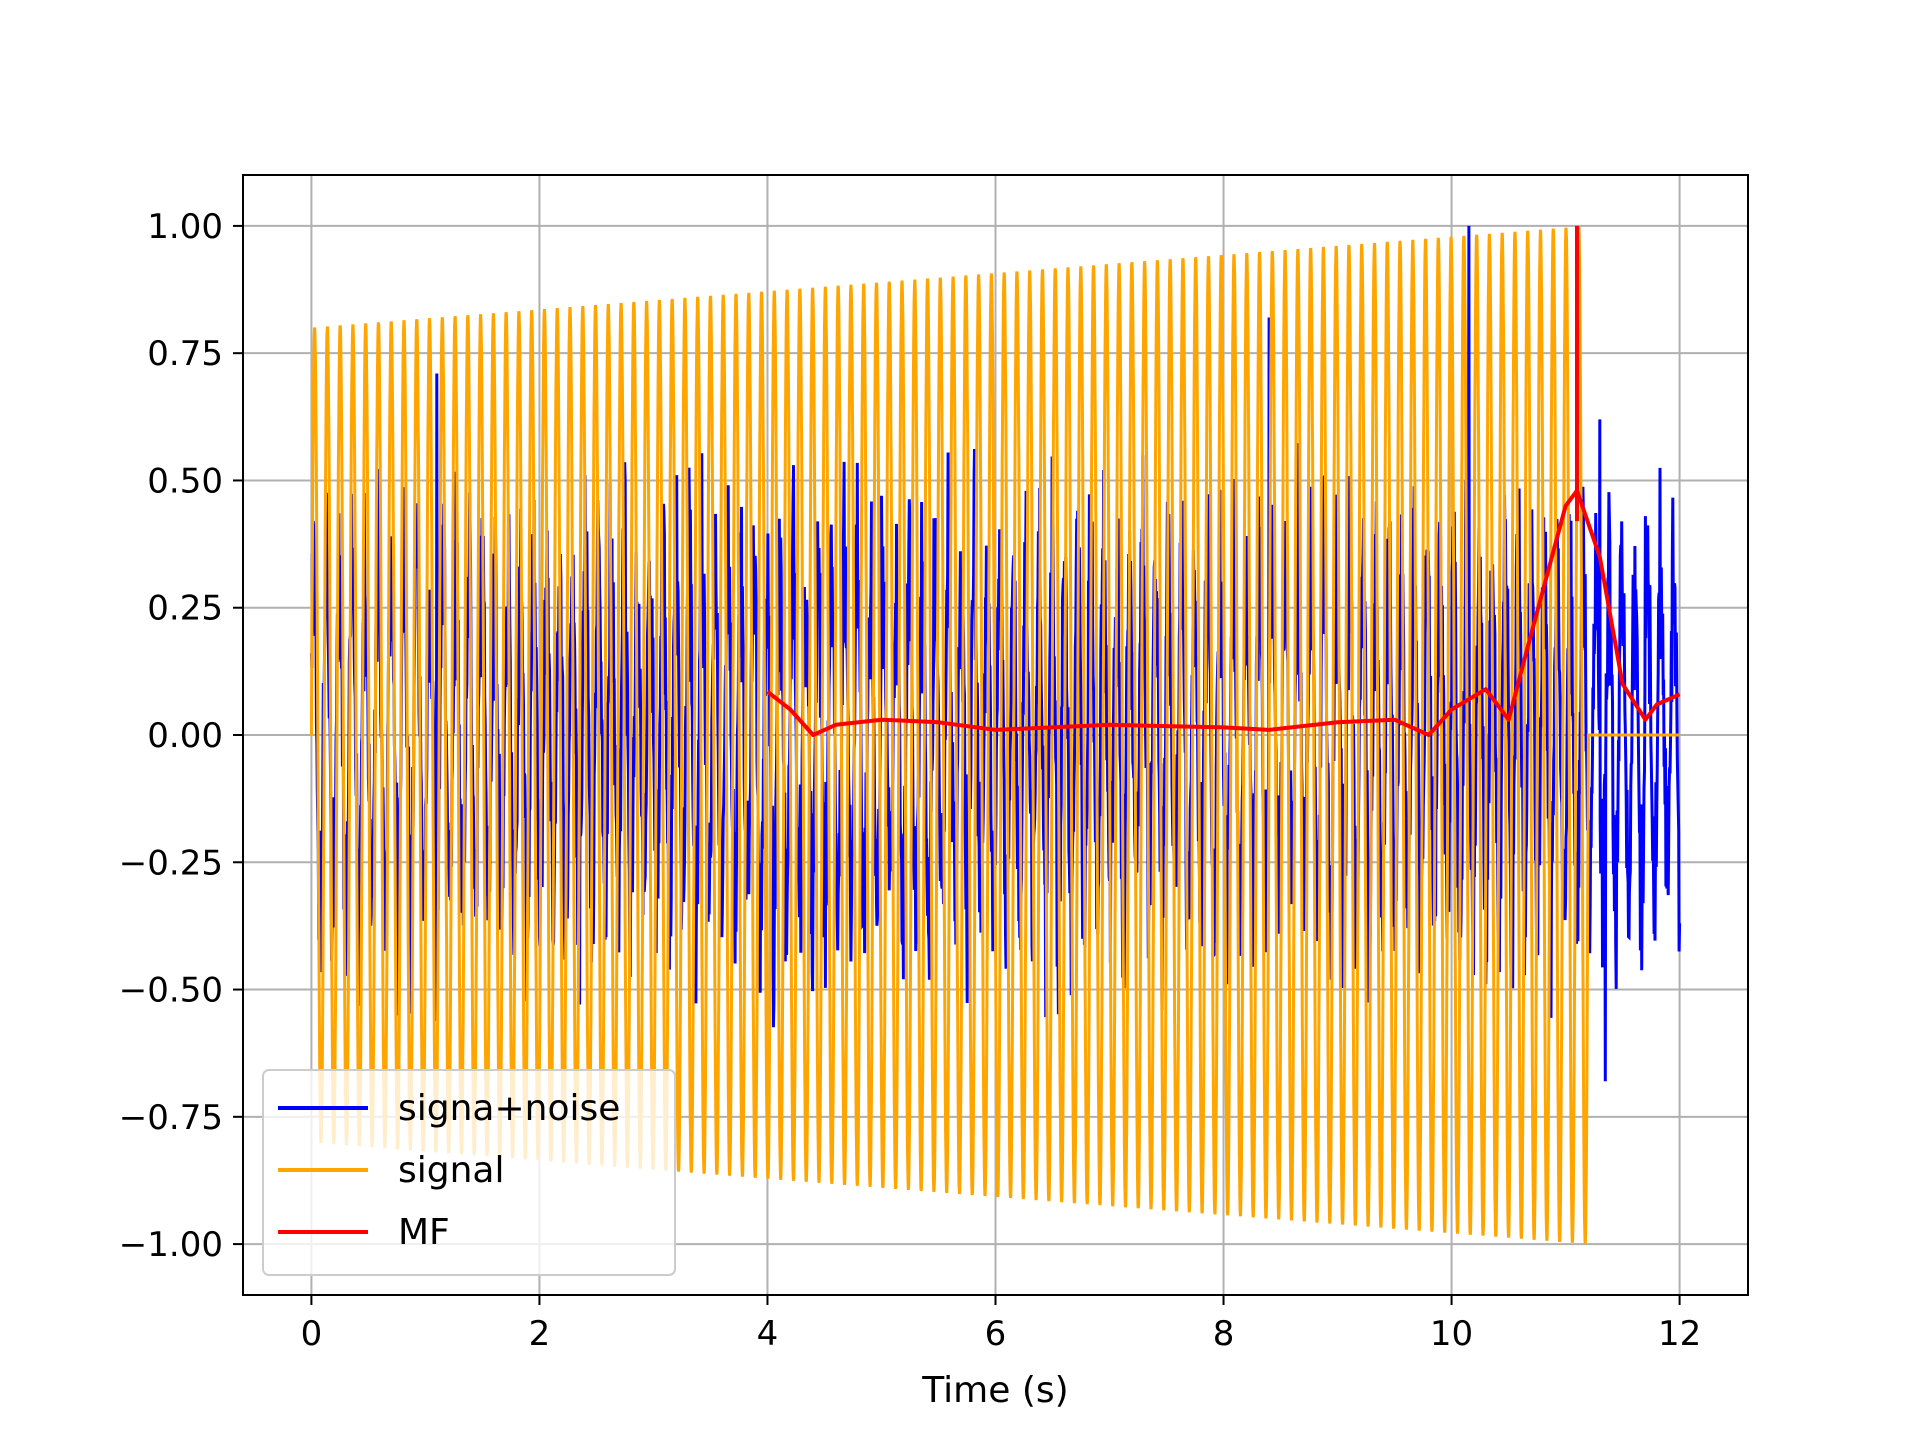 This screenshot has width=1920, height=1440. What do you see at coordinates (171, 863) in the screenshot?
I see `y-tick-label: −0.25` at bounding box center [171, 863].